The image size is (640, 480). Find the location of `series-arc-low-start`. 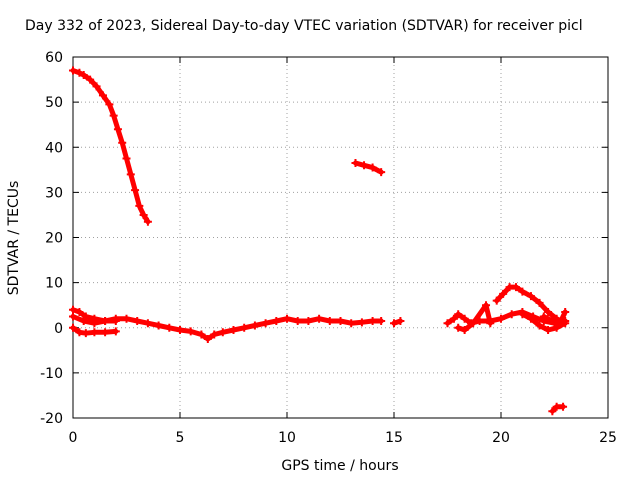

series-arc-low-start is located at coordinates (94, 330).